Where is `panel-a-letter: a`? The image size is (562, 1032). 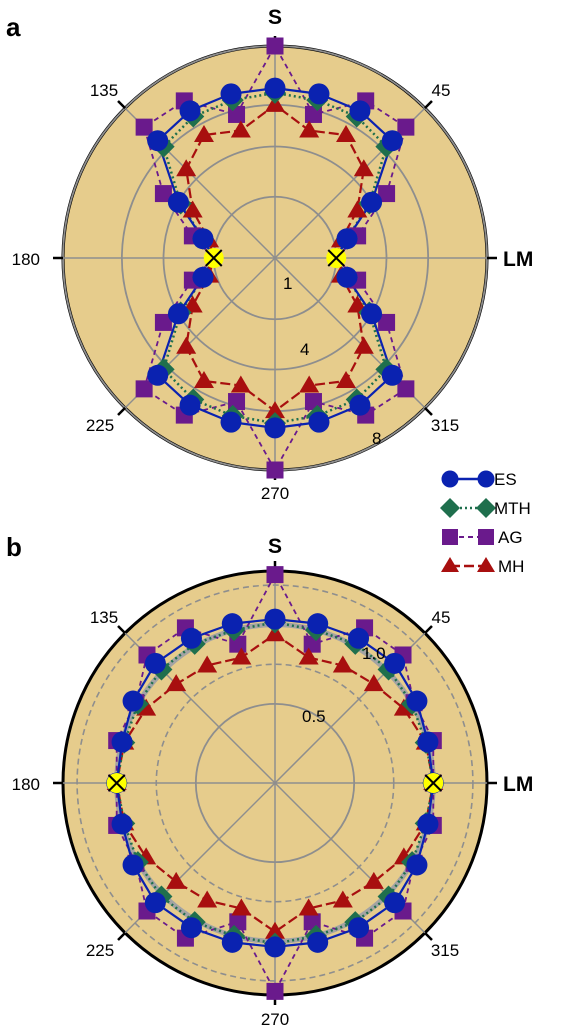 panel-a-letter: a is located at coordinates (13, 27).